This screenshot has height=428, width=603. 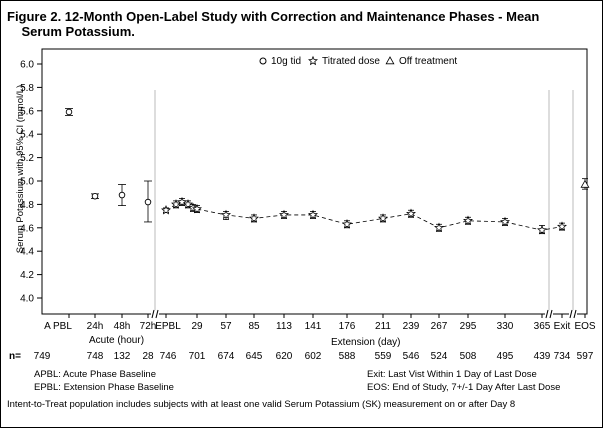 What do you see at coordinates (542, 326) in the screenshot?
I see `x-tick-label: 365` at bounding box center [542, 326].